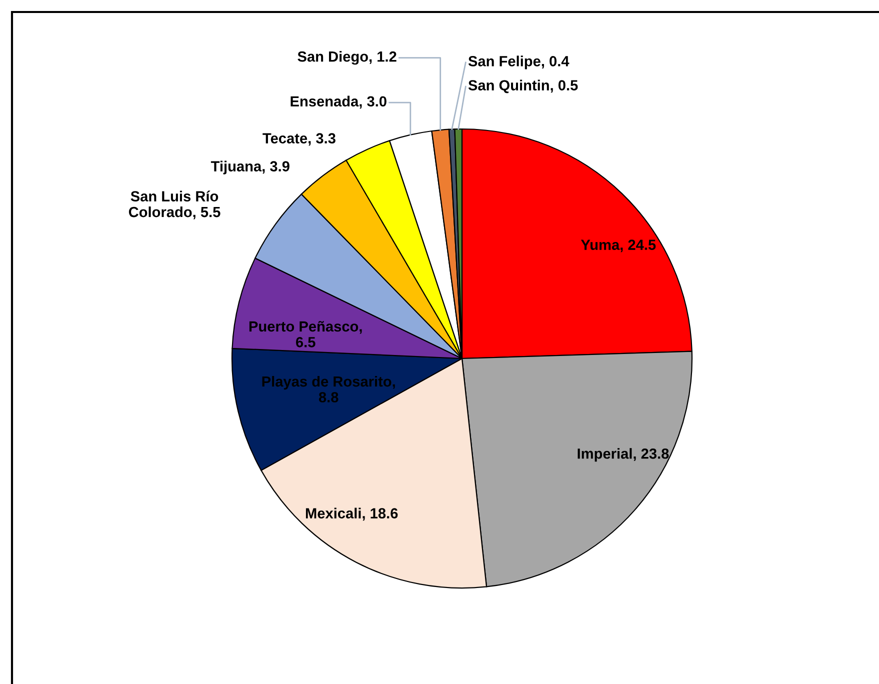 This screenshot has width=879, height=684. Describe the element at coordinates (299, 139) in the screenshot. I see `slice-label: Tecate, 3.3` at that location.